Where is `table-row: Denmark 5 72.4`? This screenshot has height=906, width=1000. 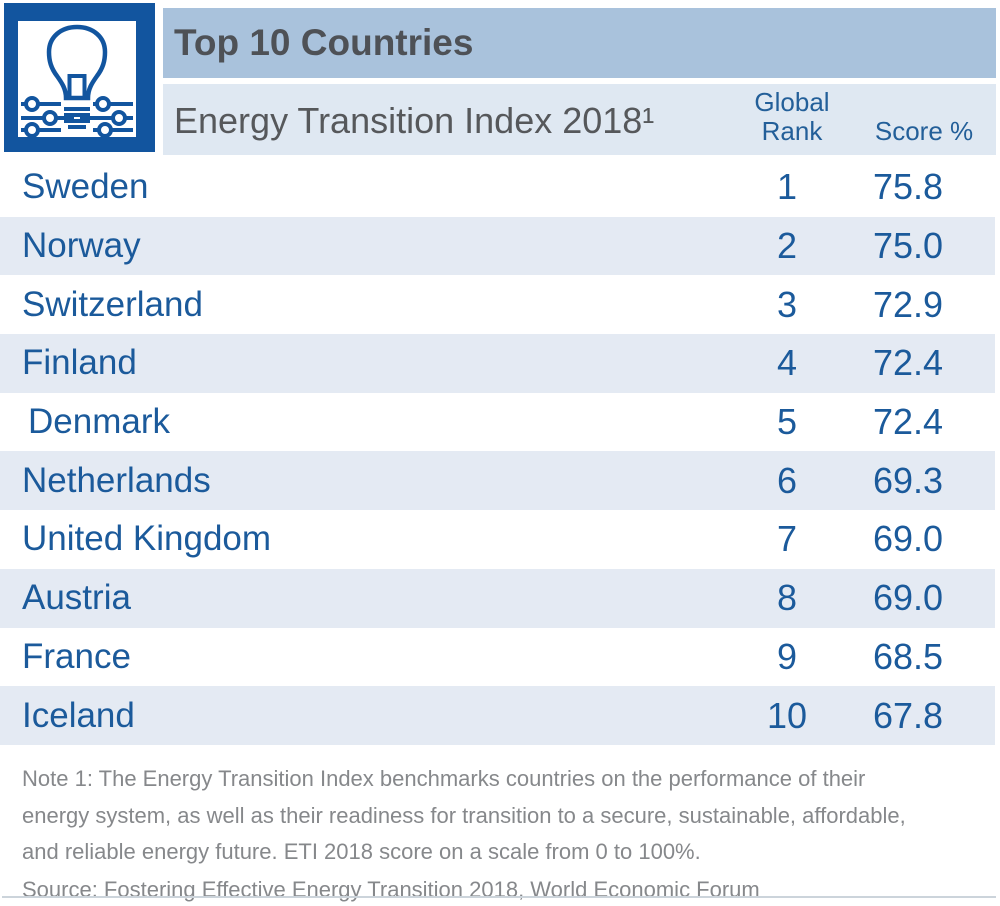 table-row: Denmark 5 72.4 is located at coordinates (497, 422).